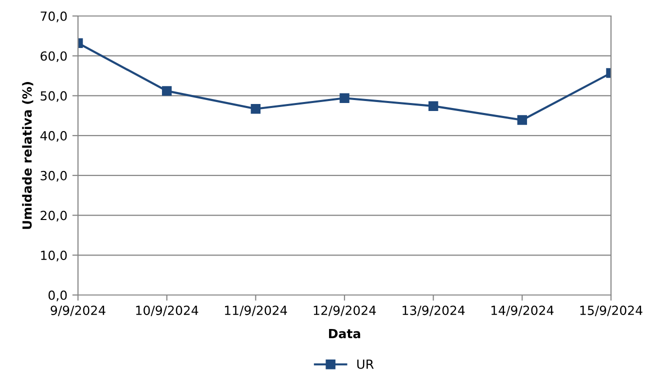 The height and width of the screenshot is (389, 655). What do you see at coordinates (78, 311) in the screenshot?
I see `x-tick-label: 9/9/2024` at bounding box center [78, 311].